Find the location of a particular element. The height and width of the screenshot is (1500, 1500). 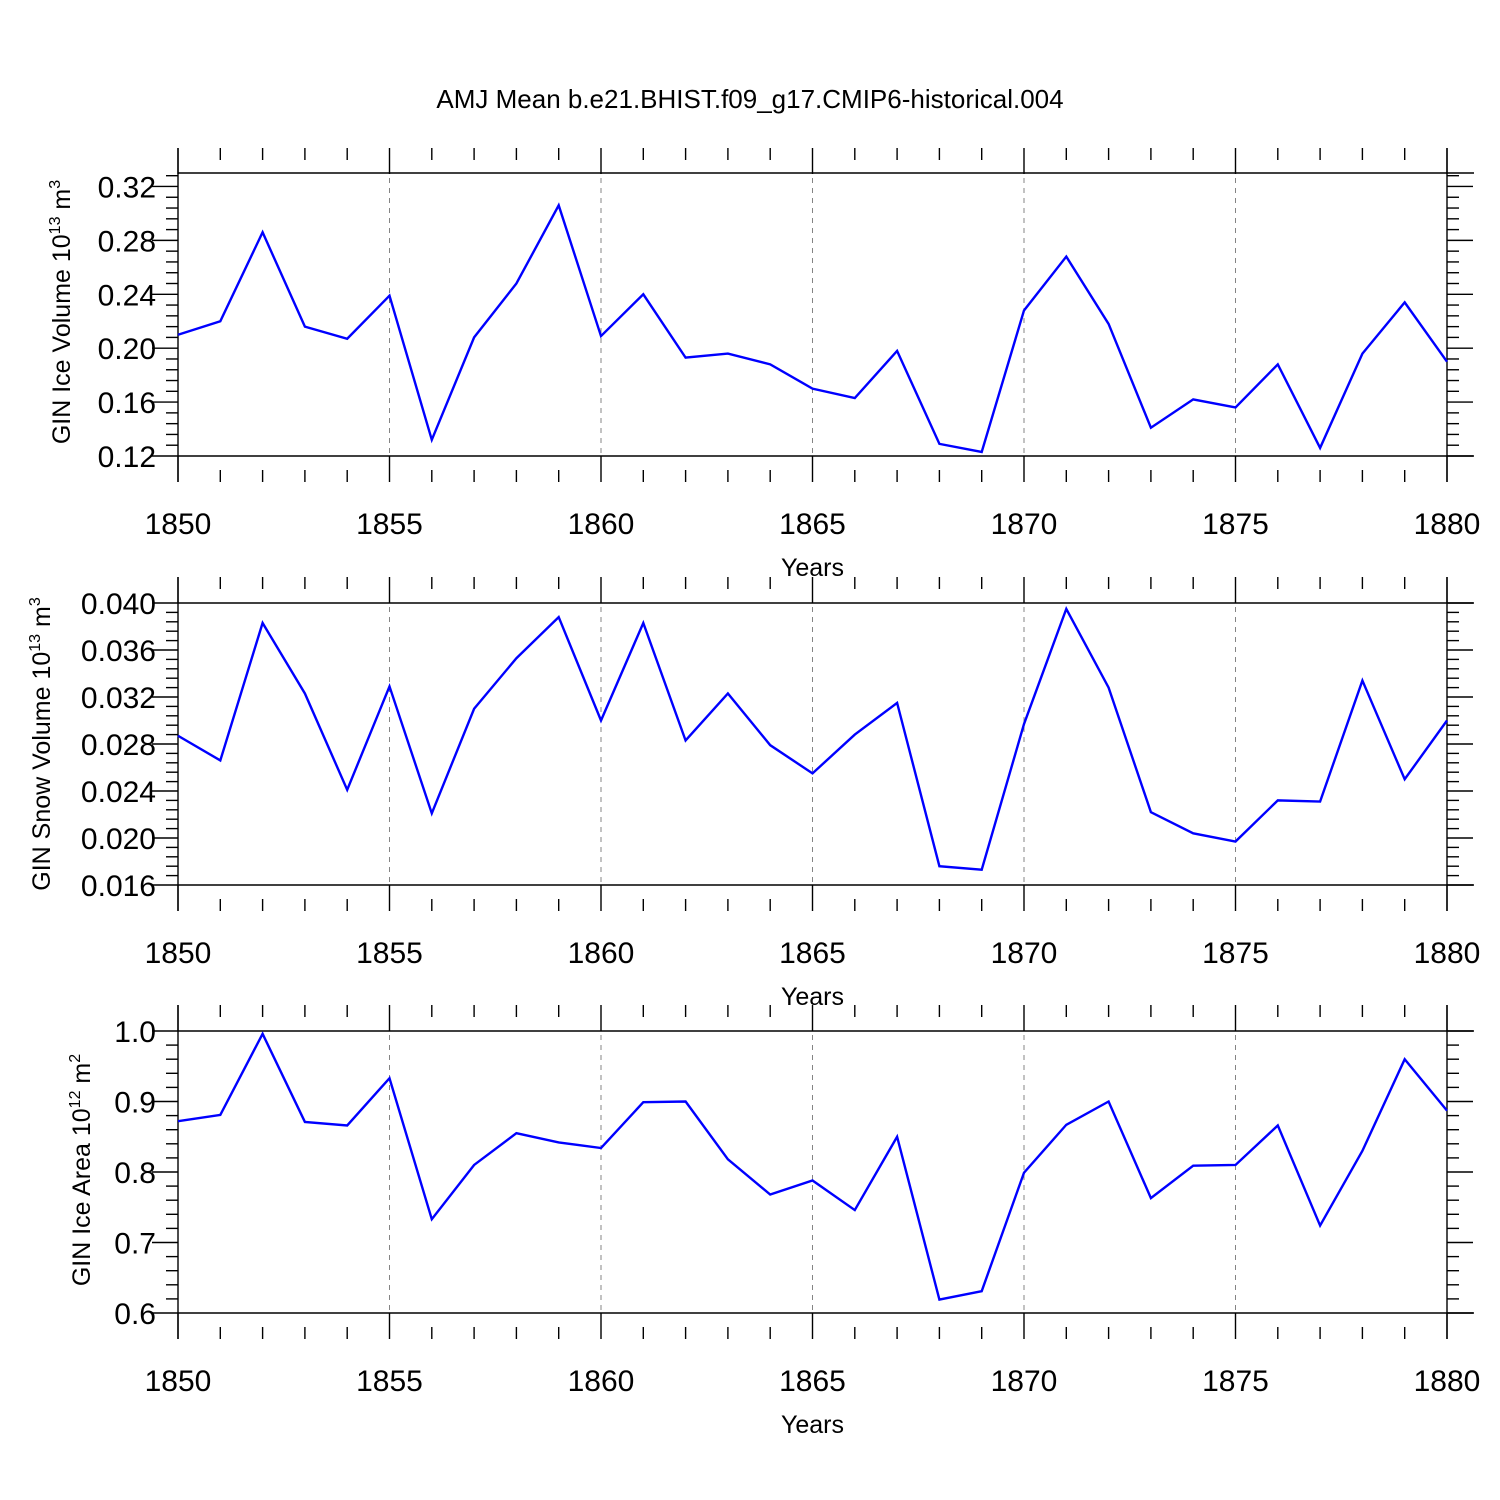

y-tick-label: 0.036 is located at coordinates (118, 651).